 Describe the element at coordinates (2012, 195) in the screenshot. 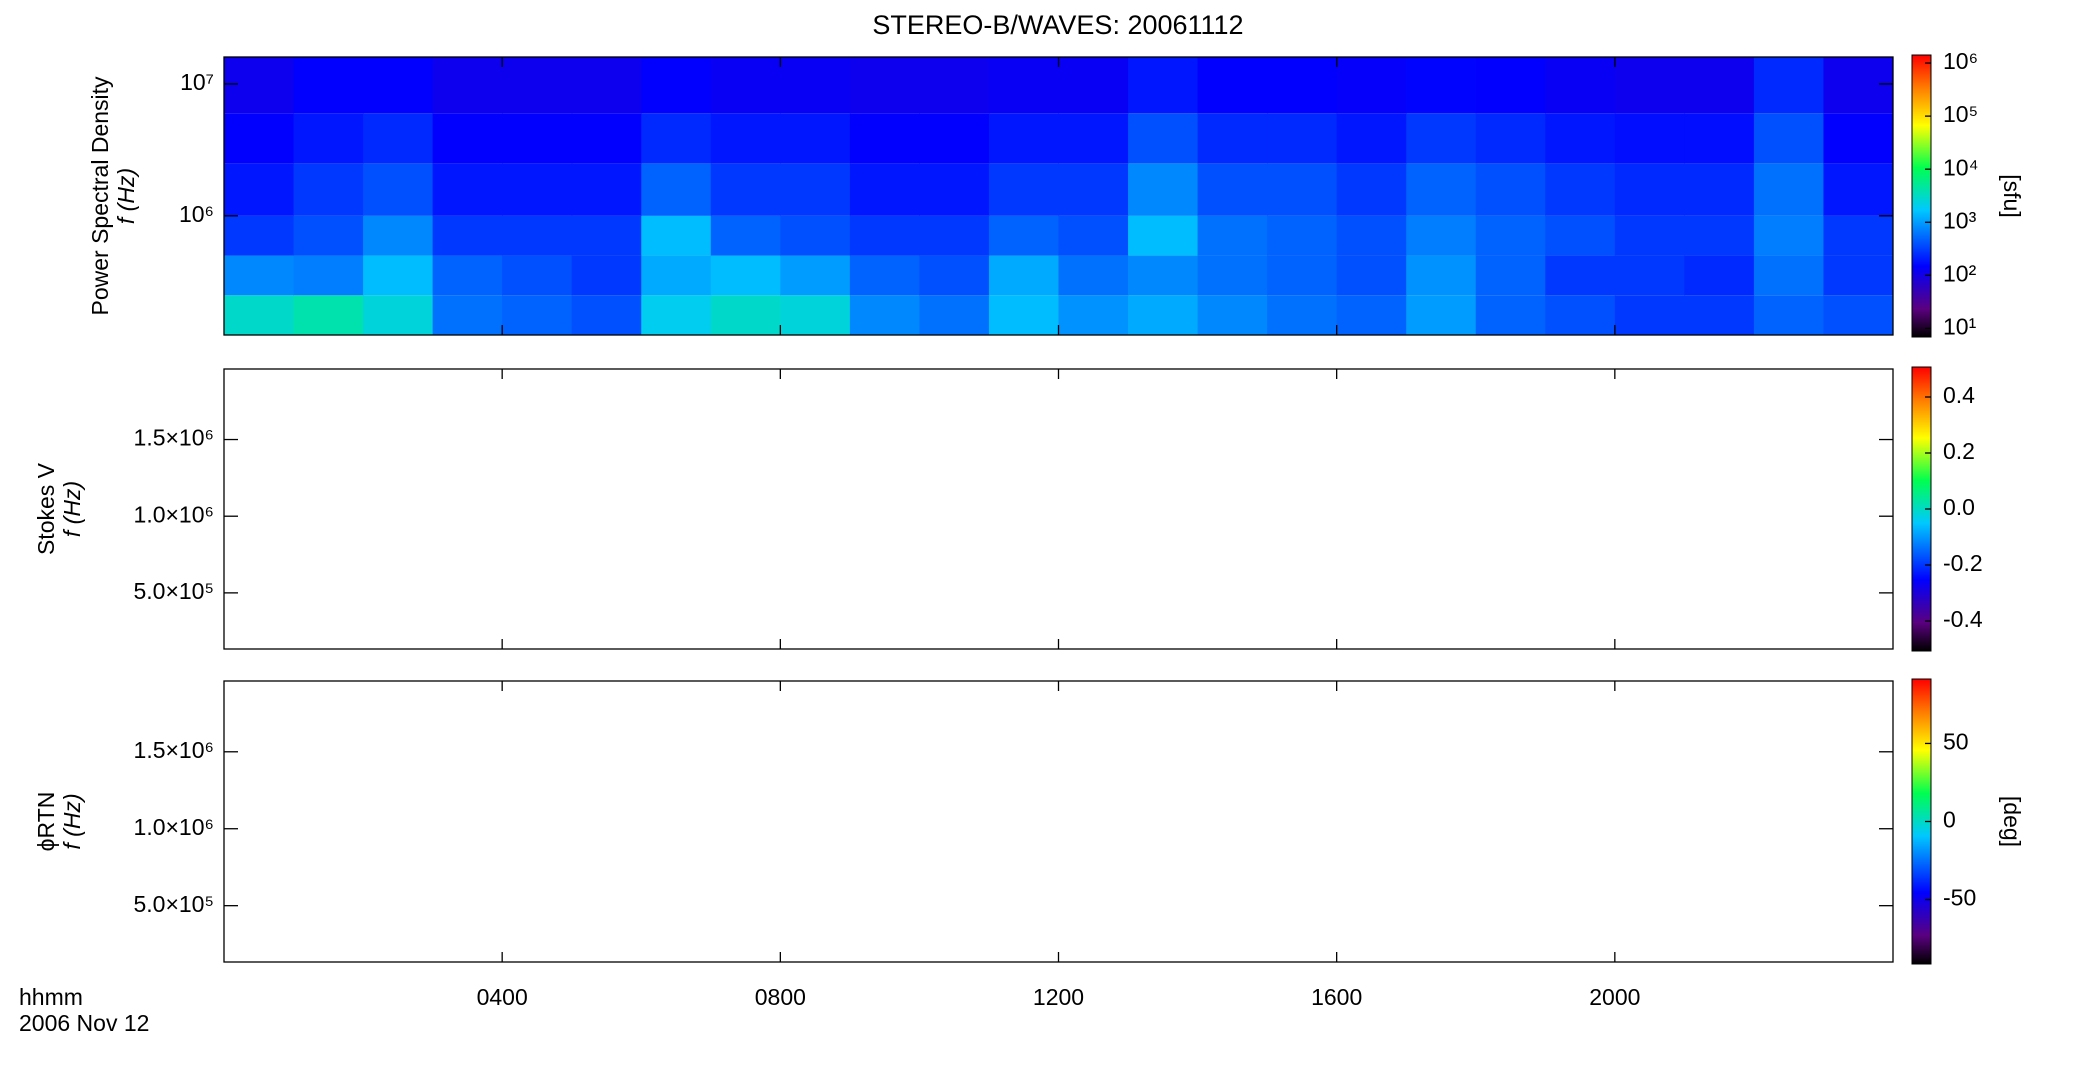

I see `colorbar-title: [sfu]` at that location.